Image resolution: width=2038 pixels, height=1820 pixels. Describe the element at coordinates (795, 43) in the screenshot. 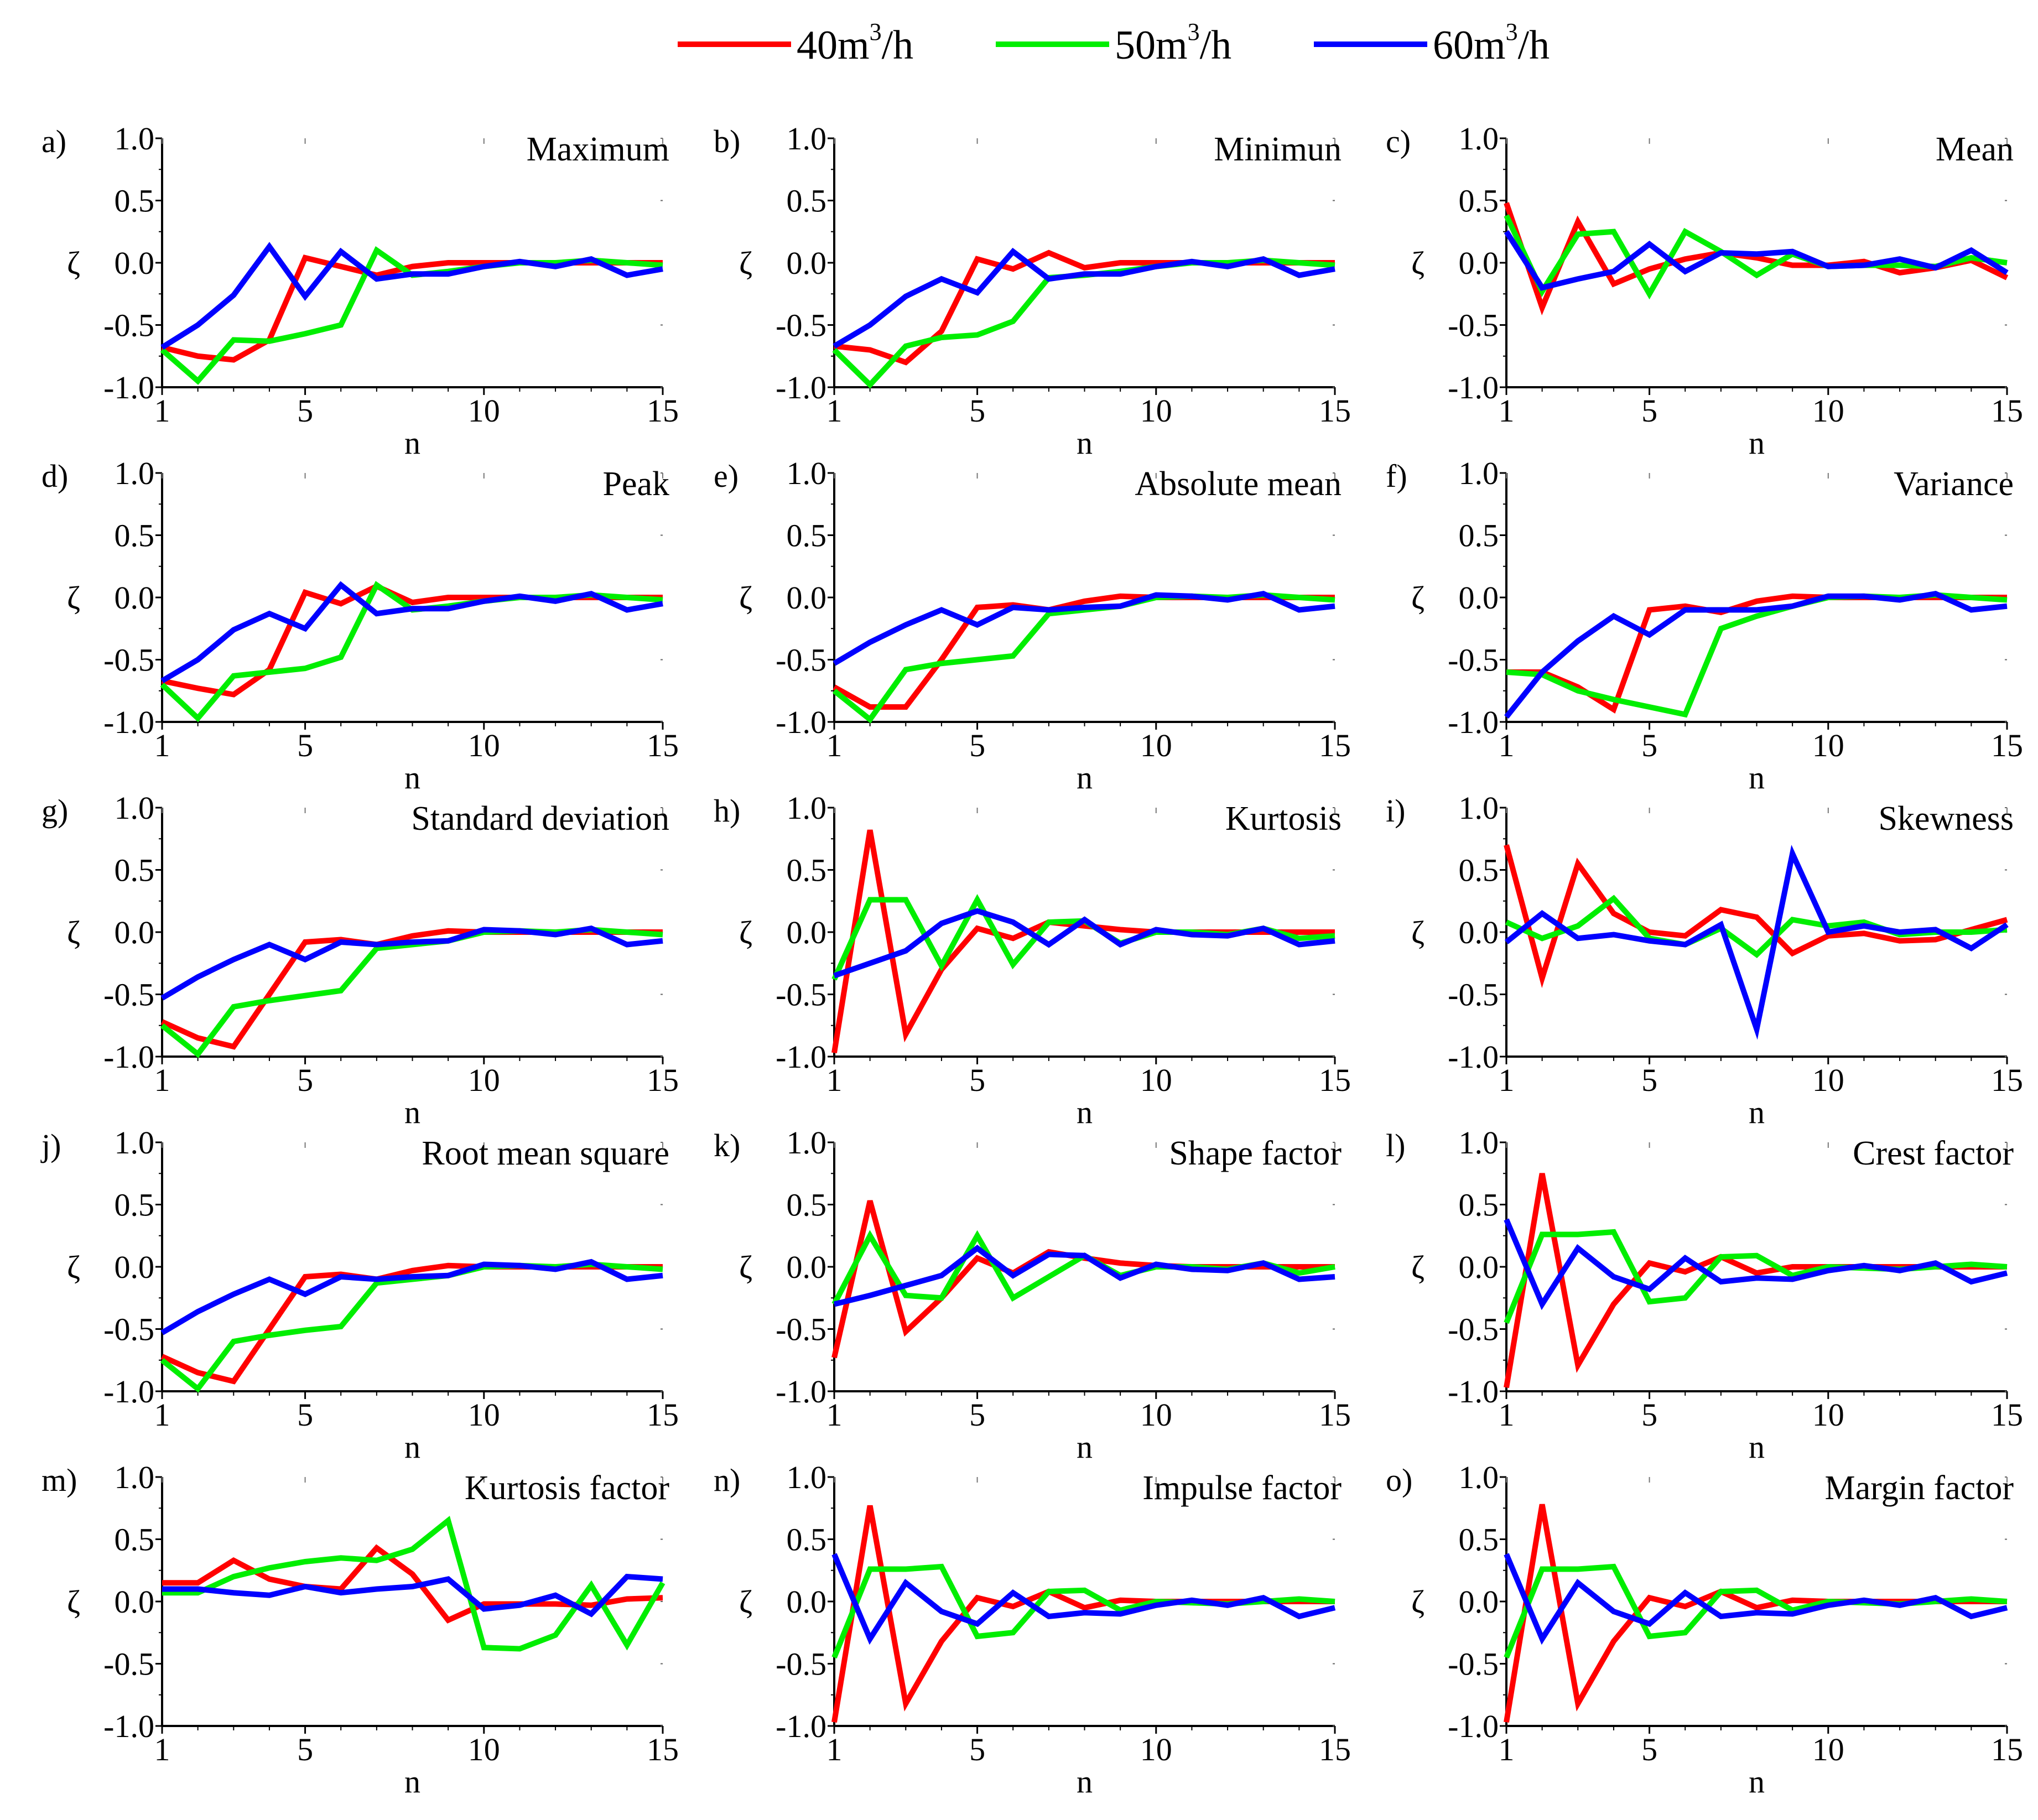

I see `legend-item-1: 40m3/h` at that location.